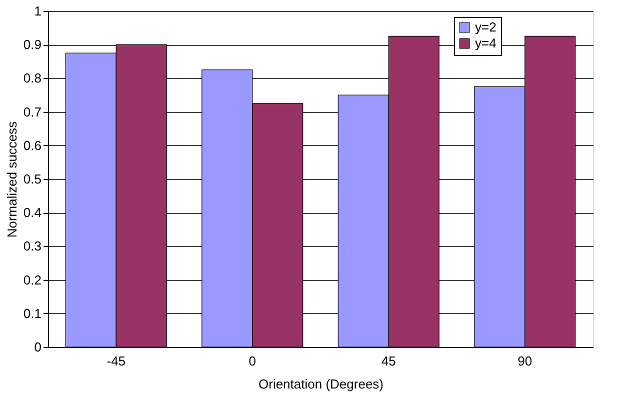 This screenshot has width=643, height=414. Describe the element at coordinates (485, 27) in the screenshot. I see `legend-label: y=2` at that location.